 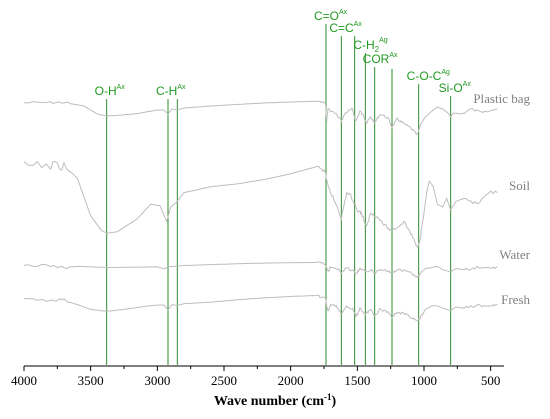 I want to click on assignment-label: C-H2Ag, so click(x=370, y=45).